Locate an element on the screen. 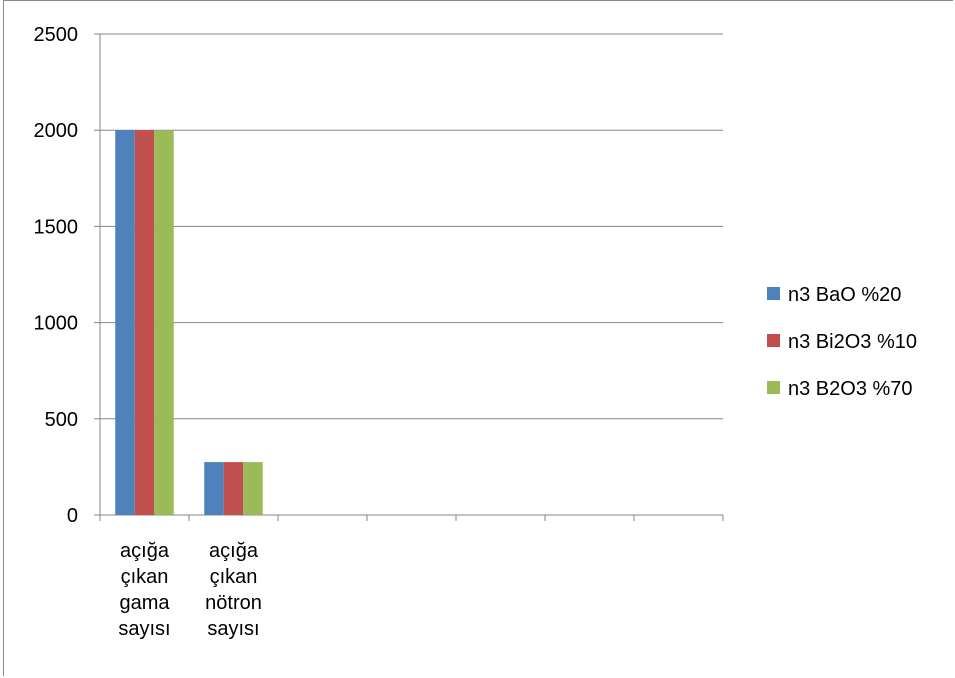 The width and height of the screenshot is (955, 678). y-tick-label: 2000 is located at coordinates (56, 131).